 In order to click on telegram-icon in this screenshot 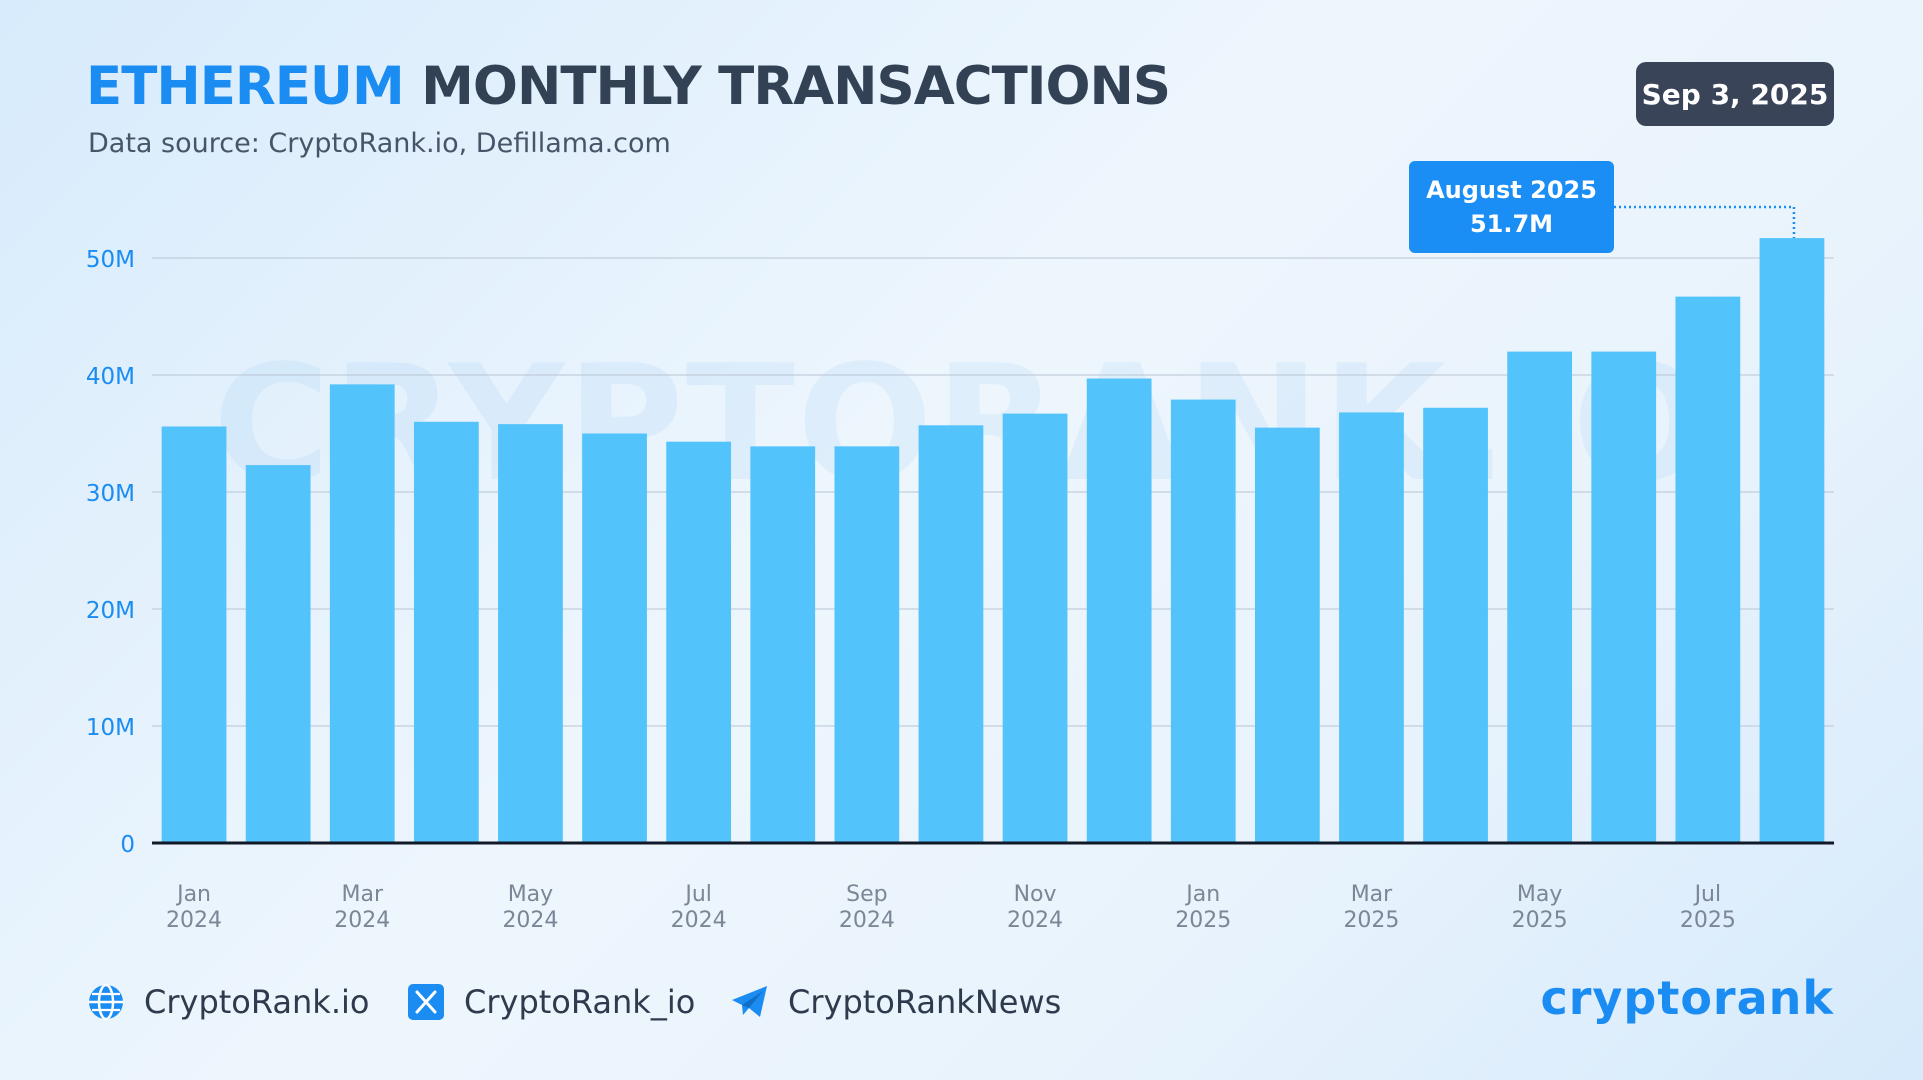, I will do `click(750, 1002)`.